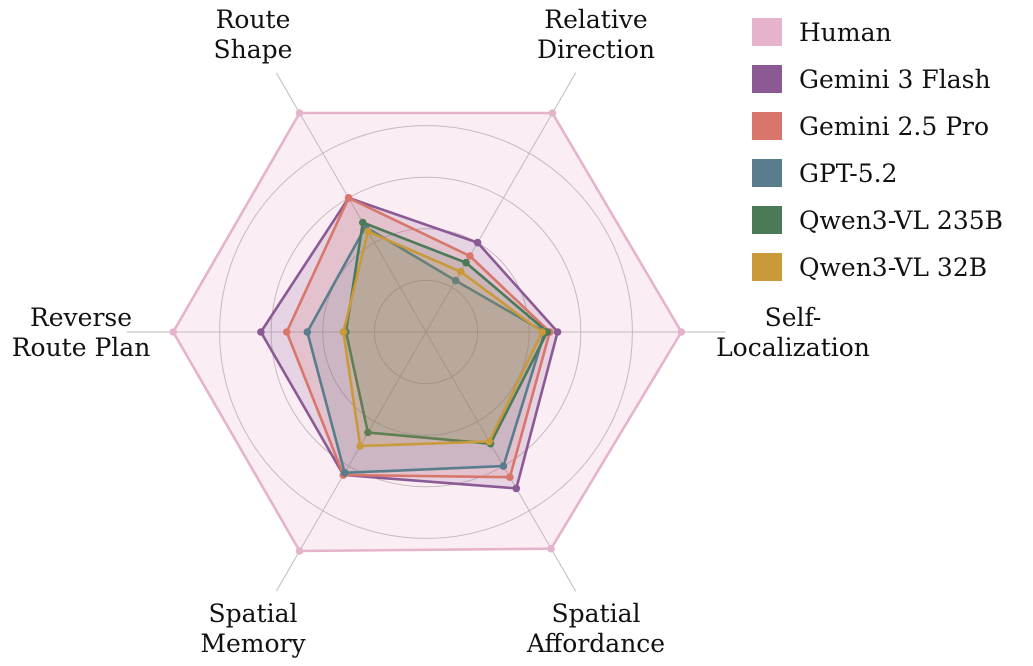 The height and width of the screenshot is (666, 1033). I want to click on legend-item-human: Human, so click(822, 32).